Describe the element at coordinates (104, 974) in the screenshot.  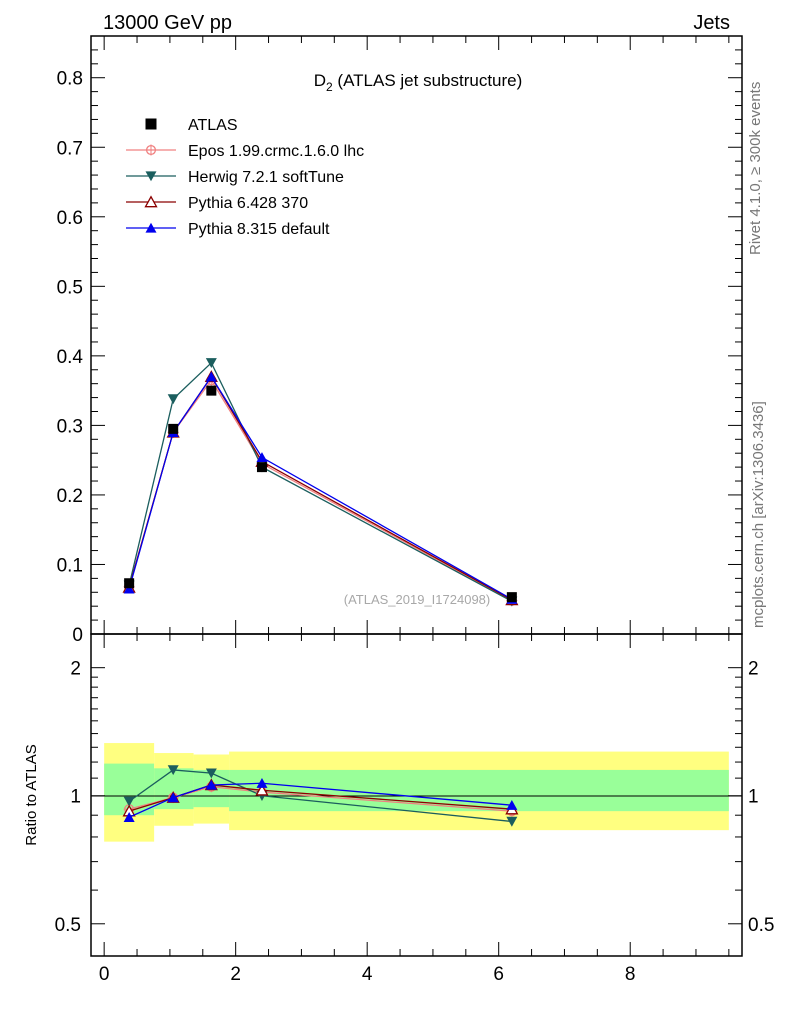
I see `x-tick-label: 0` at that location.